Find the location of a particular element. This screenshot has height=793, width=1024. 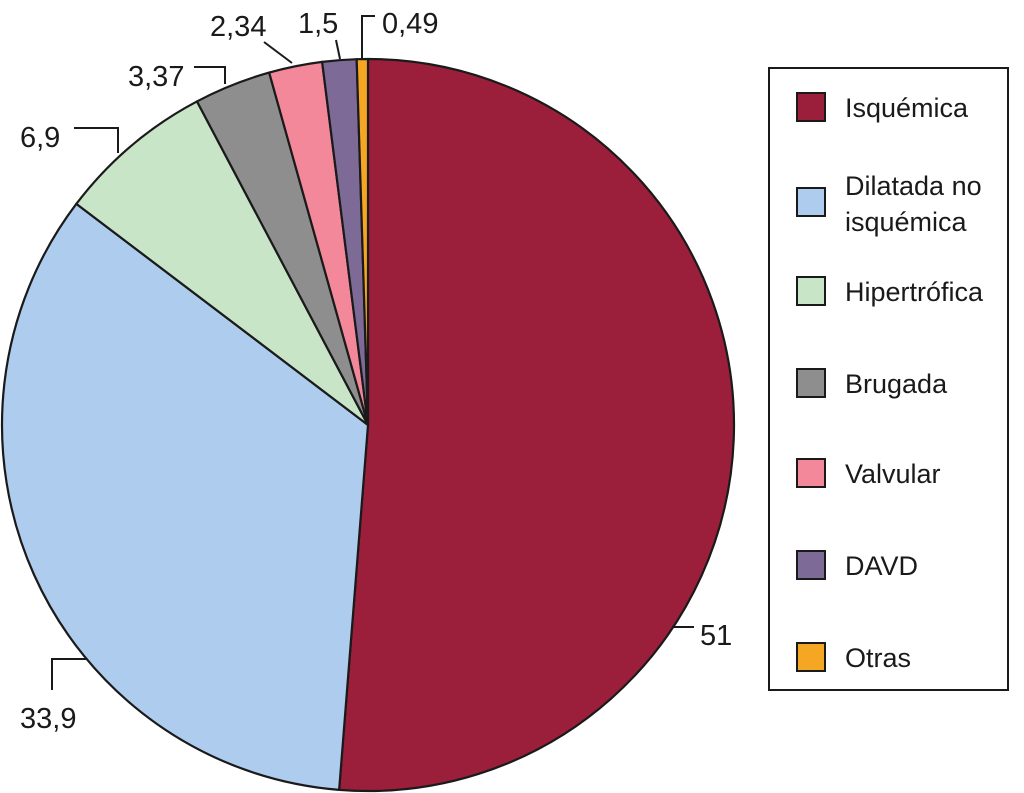

legend-label: Brugada is located at coordinates (896, 384).